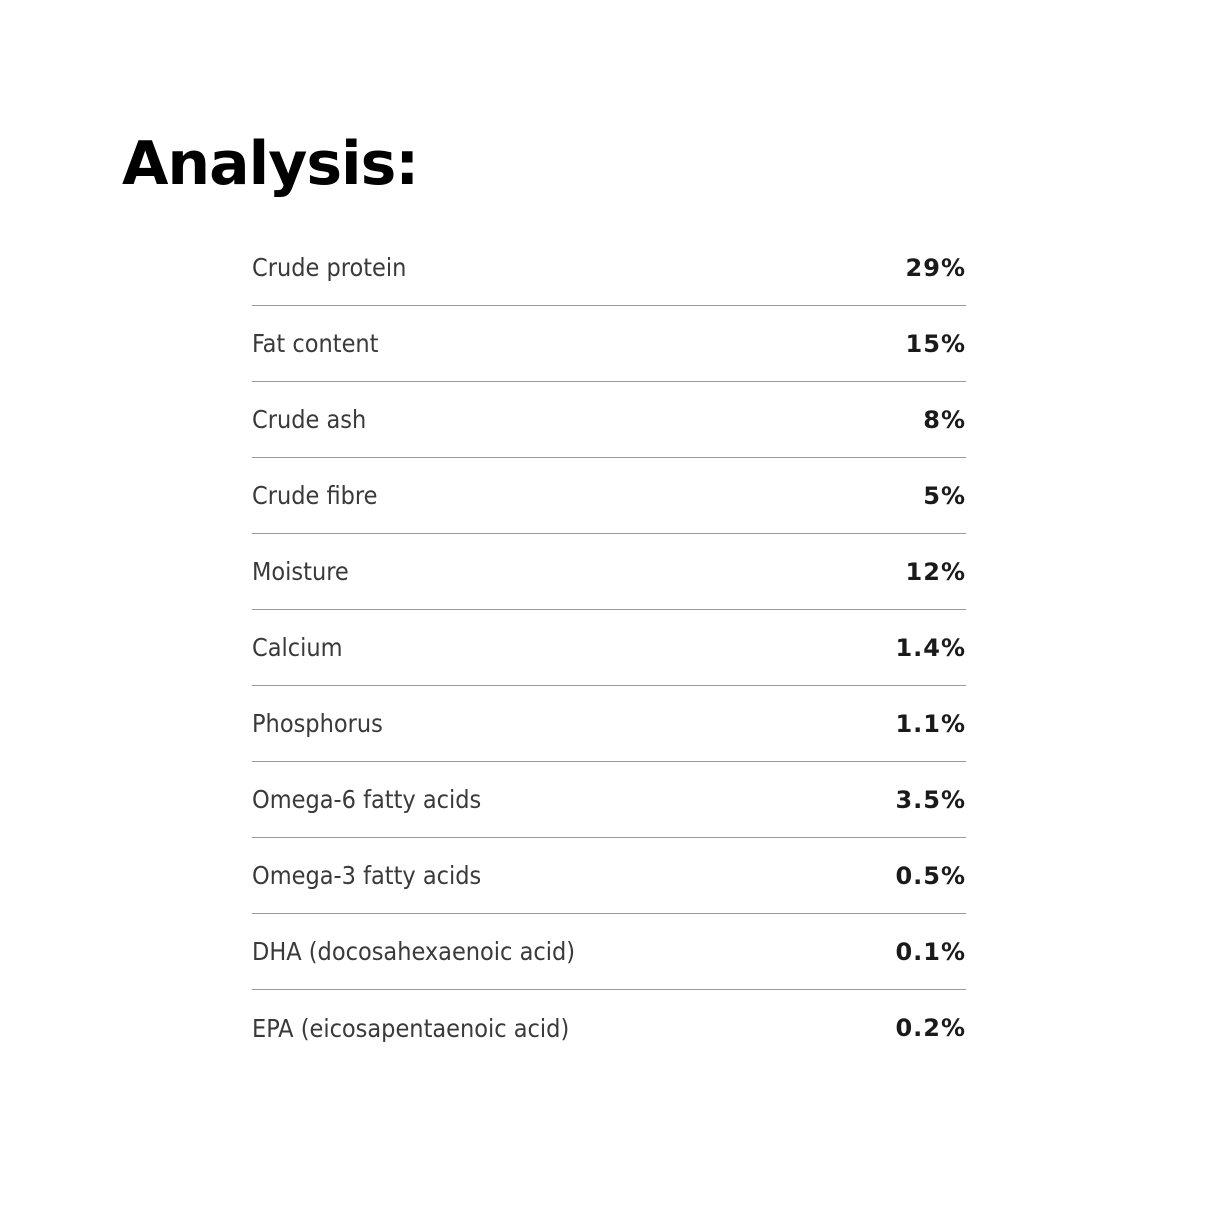 This screenshot has width=1214, height=1214. What do you see at coordinates (300, 571) in the screenshot?
I see `nutrient-label: Moisture` at bounding box center [300, 571].